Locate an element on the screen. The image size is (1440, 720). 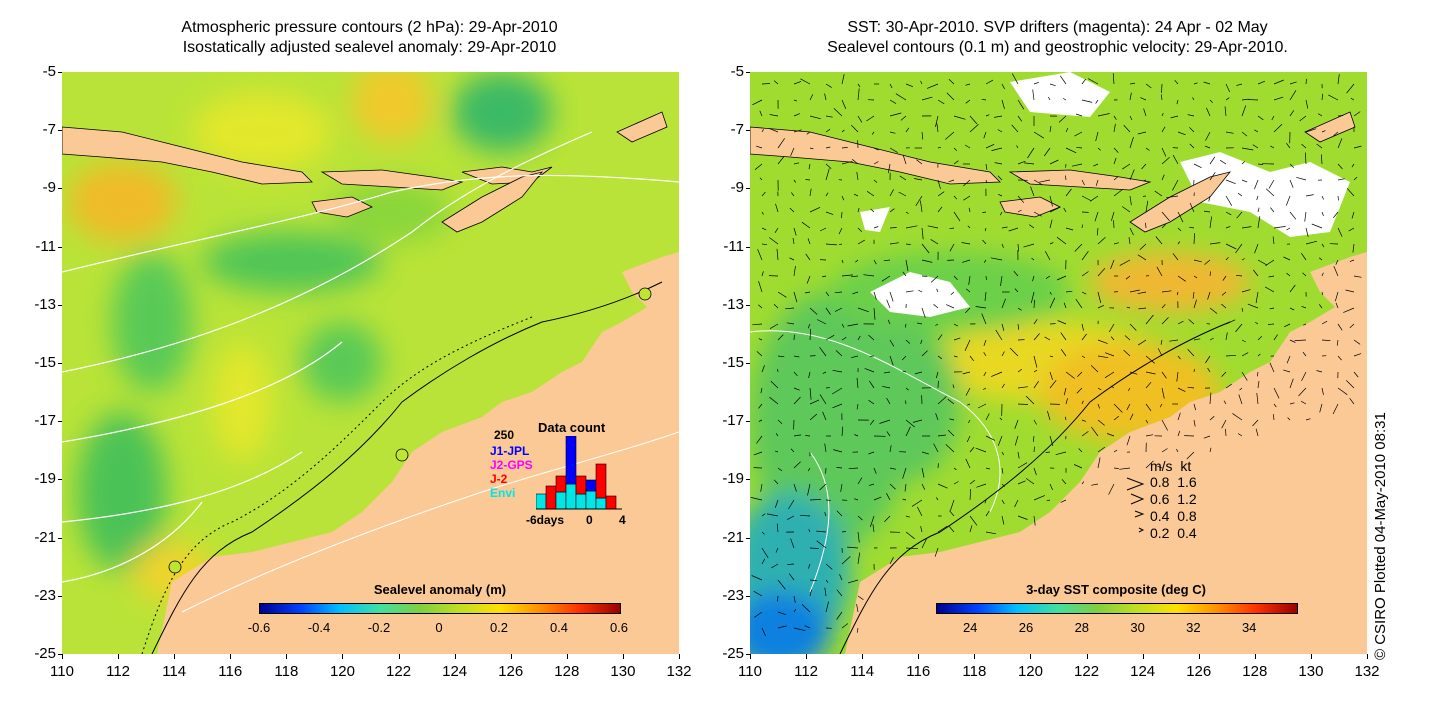
left-x-tick-label: 118 is located at coordinates (286, 671).